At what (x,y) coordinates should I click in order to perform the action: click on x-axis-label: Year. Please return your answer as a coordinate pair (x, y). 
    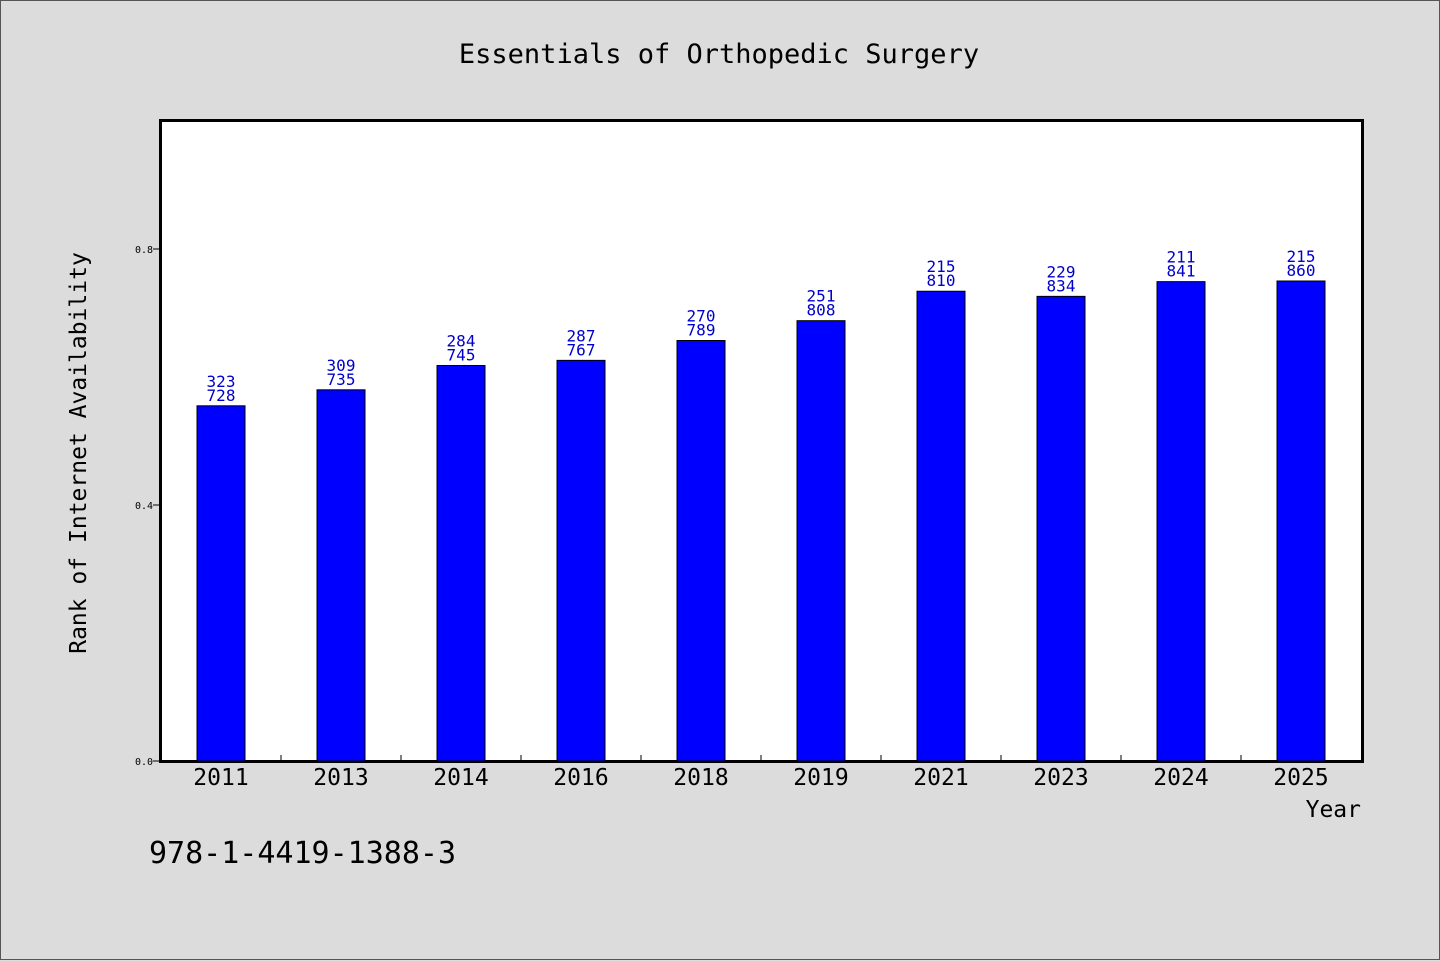
    Looking at the image, I should click on (1333, 810).